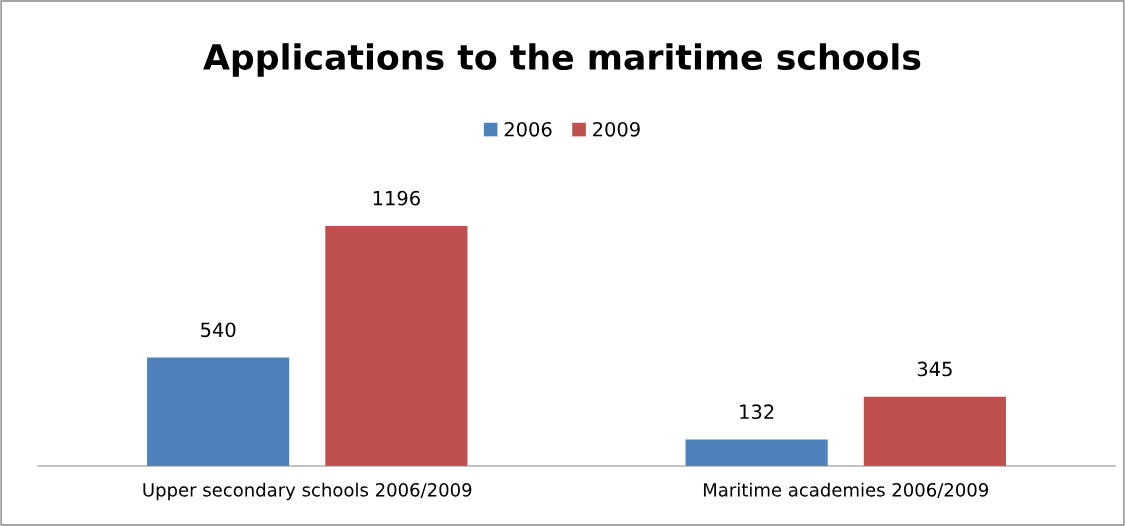  Describe the element at coordinates (616, 129) in the screenshot. I see `legend-label: 2009` at that location.